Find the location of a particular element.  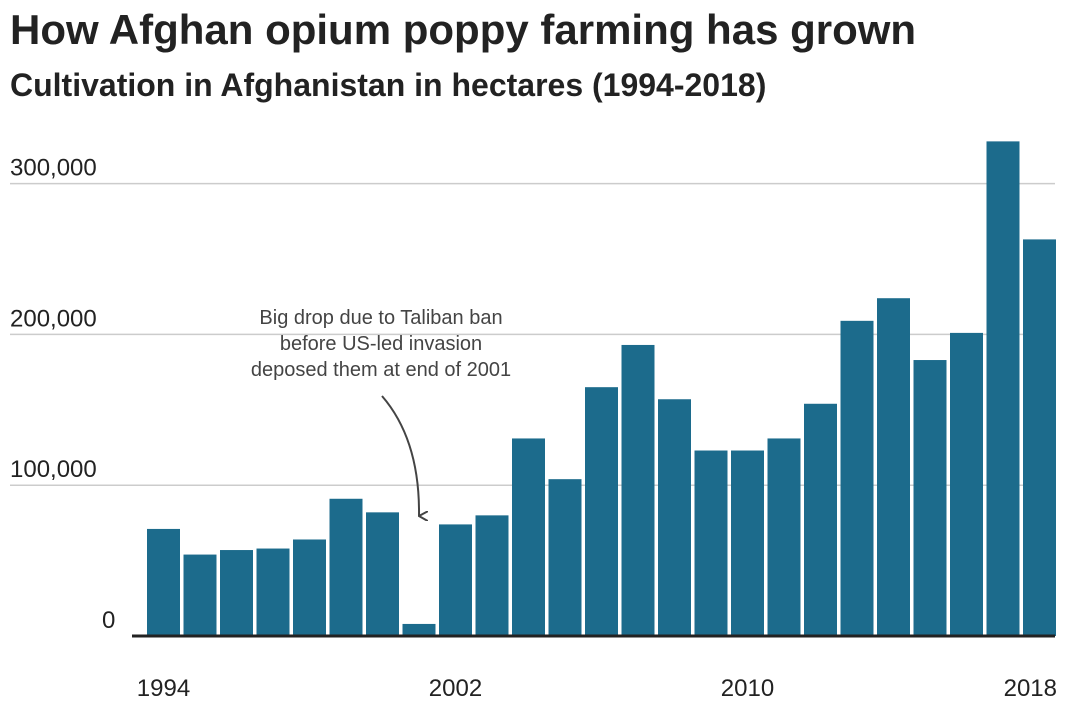

bar-2014 is located at coordinates (893, 467).